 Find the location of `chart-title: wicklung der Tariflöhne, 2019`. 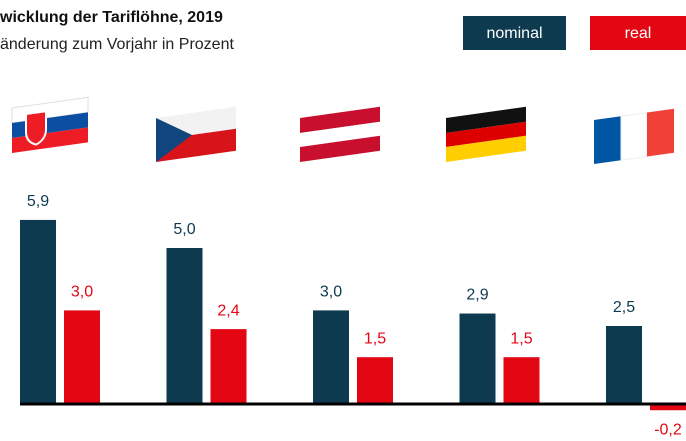

chart-title: wicklung der Tariflöhne, 2019 is located at coordinates (111, 17).